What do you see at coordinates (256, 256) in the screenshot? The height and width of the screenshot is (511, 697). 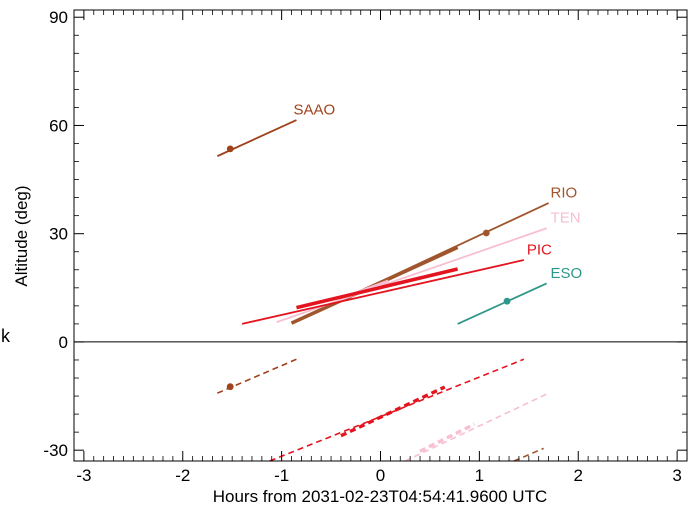 I see `series-saao` at bounding box center [256, 256].